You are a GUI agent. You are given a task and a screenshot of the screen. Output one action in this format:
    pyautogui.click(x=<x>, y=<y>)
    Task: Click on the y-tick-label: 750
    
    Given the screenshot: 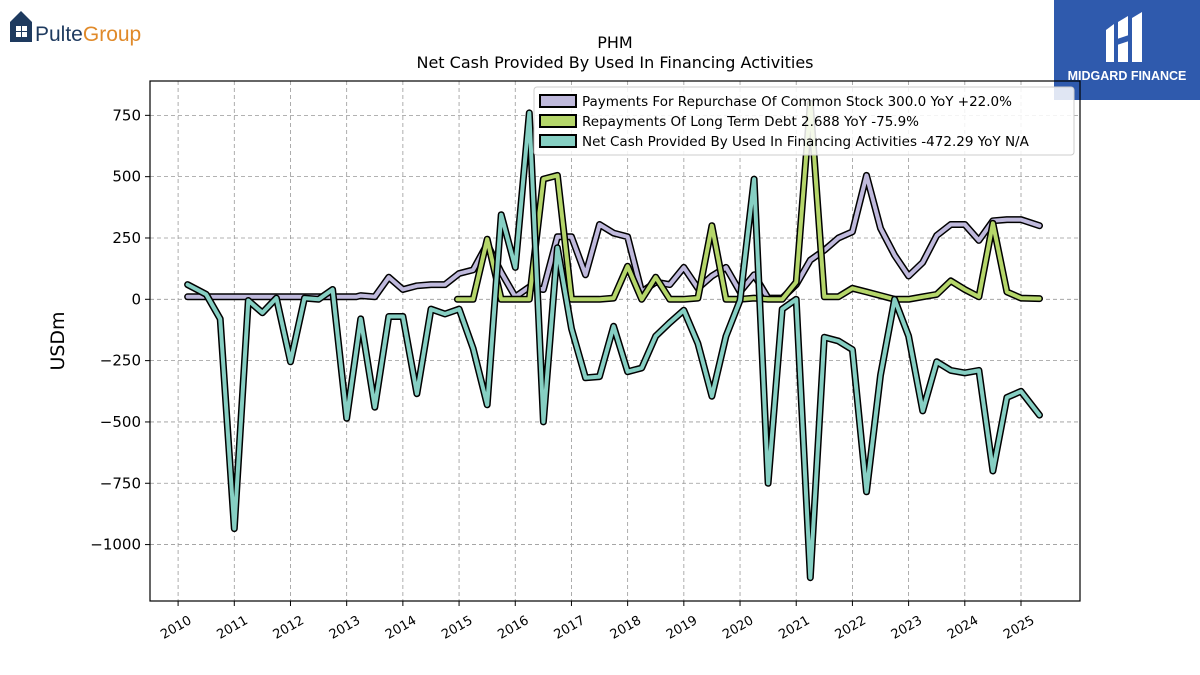 What is the action you would take?
    pyautogui.click(x=126, y=115)
    